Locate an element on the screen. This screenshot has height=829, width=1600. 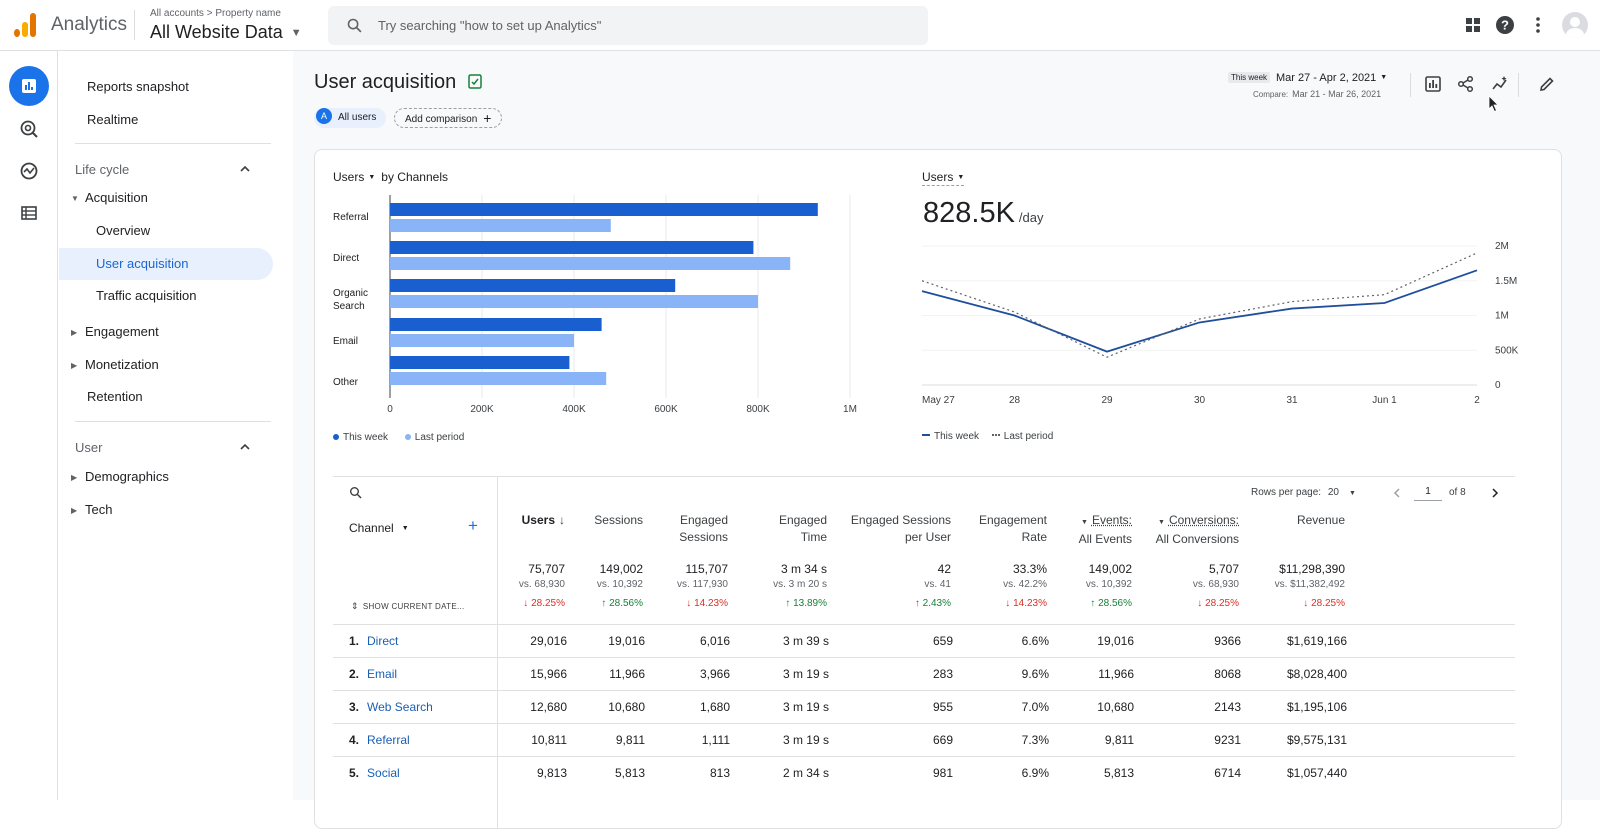
insights-icon is located at coordinates (1500, 84).